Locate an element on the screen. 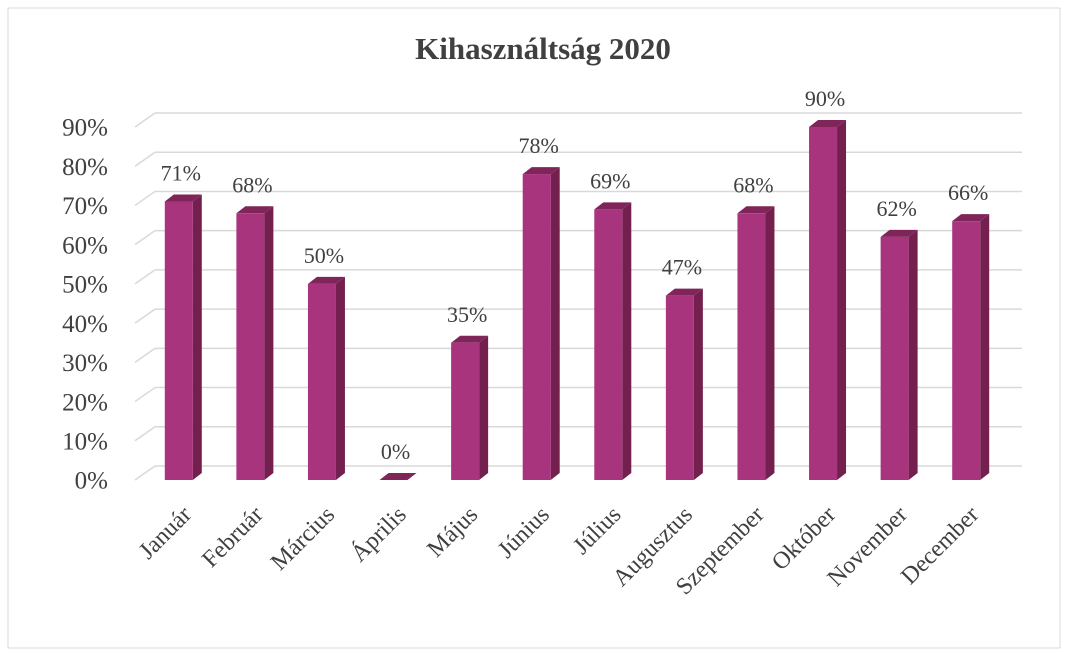 The height and width of the screenshot is (653, 1066). value-label: 90% is located at coordinates (825, 98).